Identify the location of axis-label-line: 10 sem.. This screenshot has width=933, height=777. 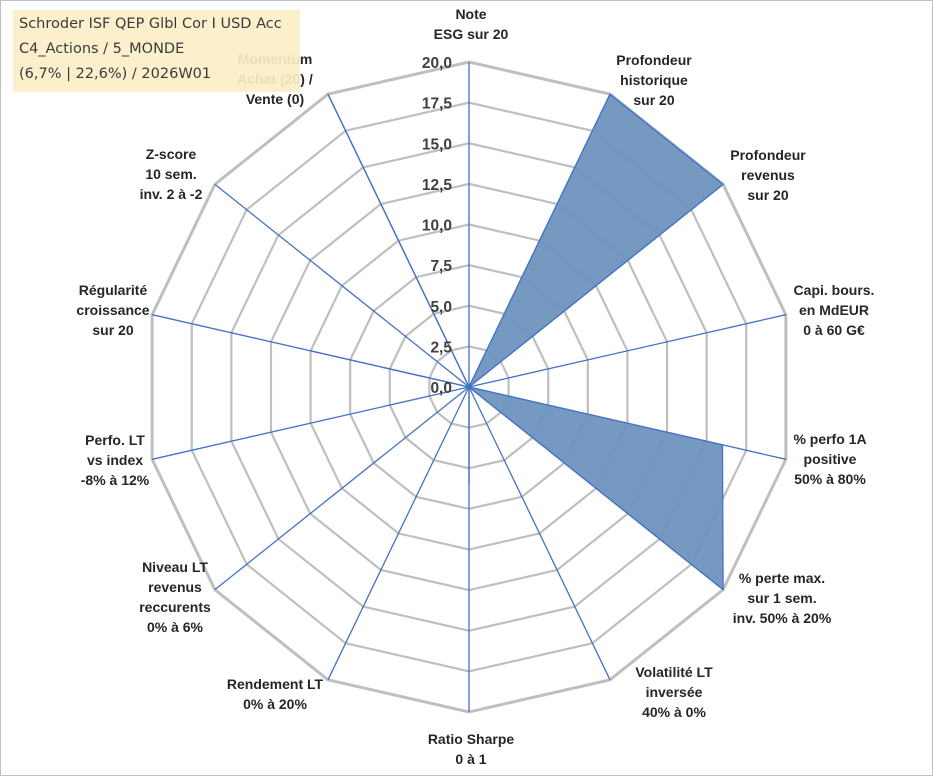
(170, 174).